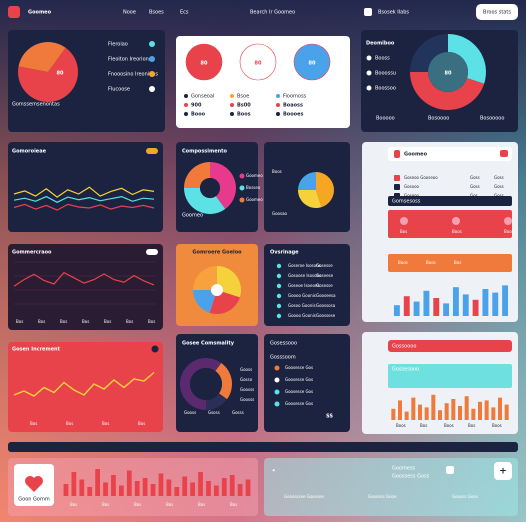  Describe the element at coordinates (450, 376) in the screenshot. I see `band` at that location.